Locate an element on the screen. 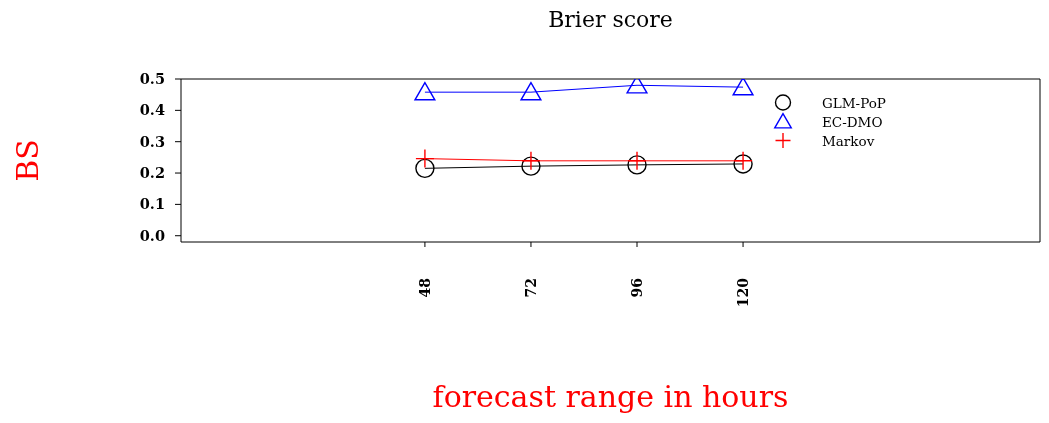  x-axis-title: forecast range in hours is located at coordinates (610, 396).